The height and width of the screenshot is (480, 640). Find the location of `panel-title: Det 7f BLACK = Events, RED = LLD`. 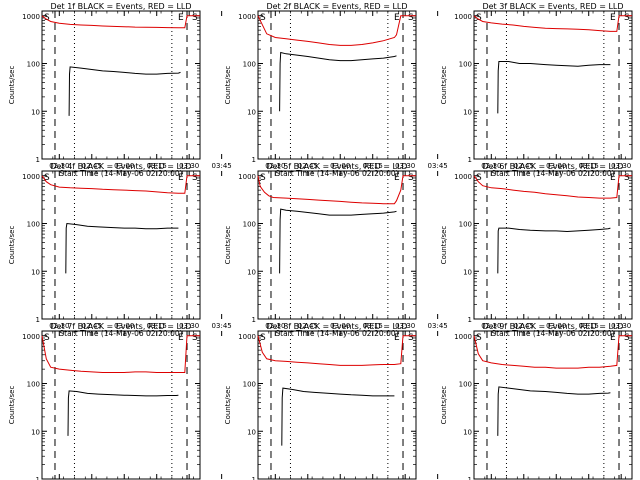

panel-title: Det 7f BLACK = Events, RED = LLD is located at coordinates (120, 326).